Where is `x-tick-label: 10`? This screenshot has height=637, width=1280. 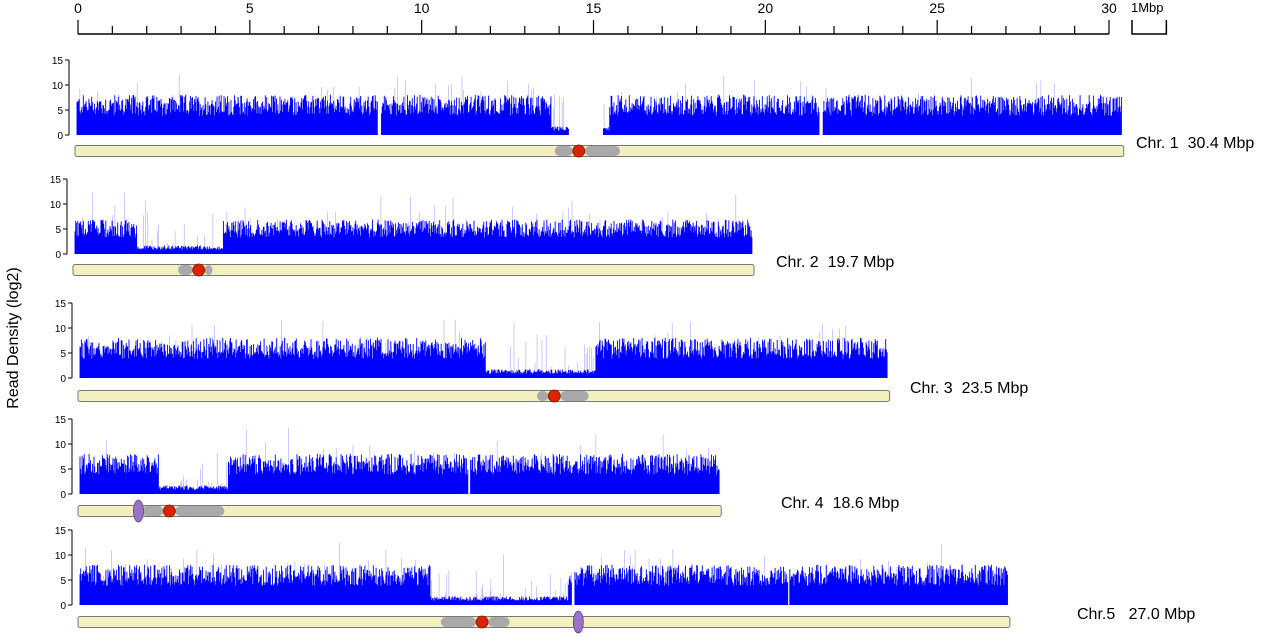
x-tick-label: 10 is located at coordinates (422, 8).